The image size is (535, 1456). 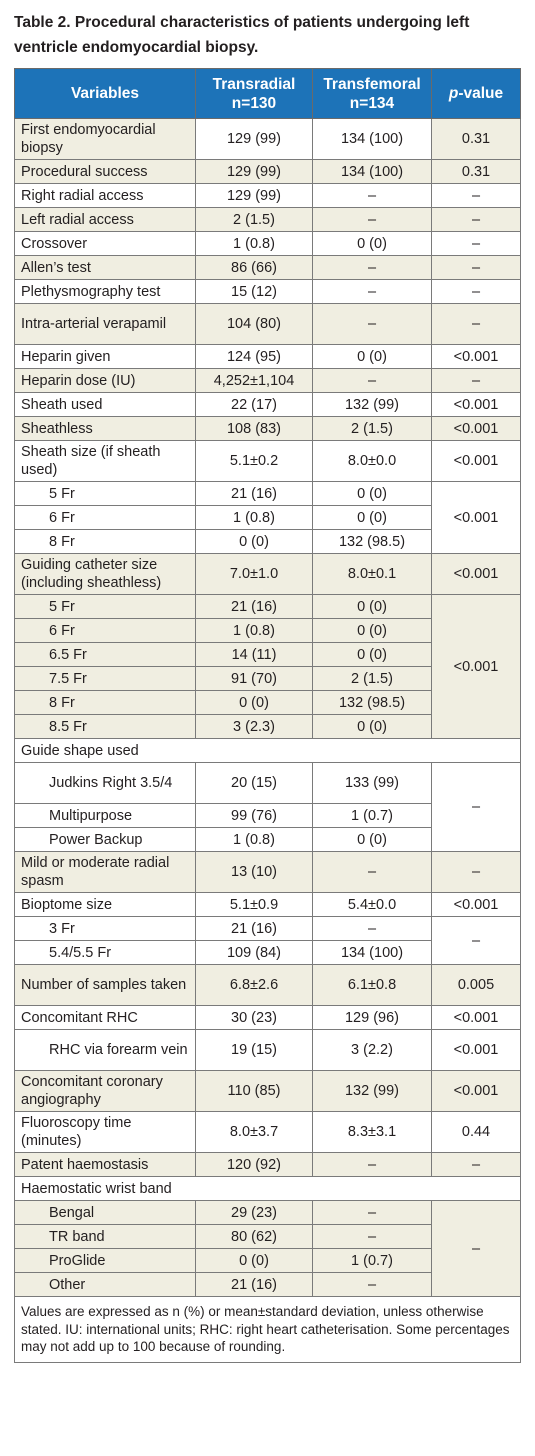 I want to click on transfemoral-value: 8.0±0.1, so click(x=372, y=574).